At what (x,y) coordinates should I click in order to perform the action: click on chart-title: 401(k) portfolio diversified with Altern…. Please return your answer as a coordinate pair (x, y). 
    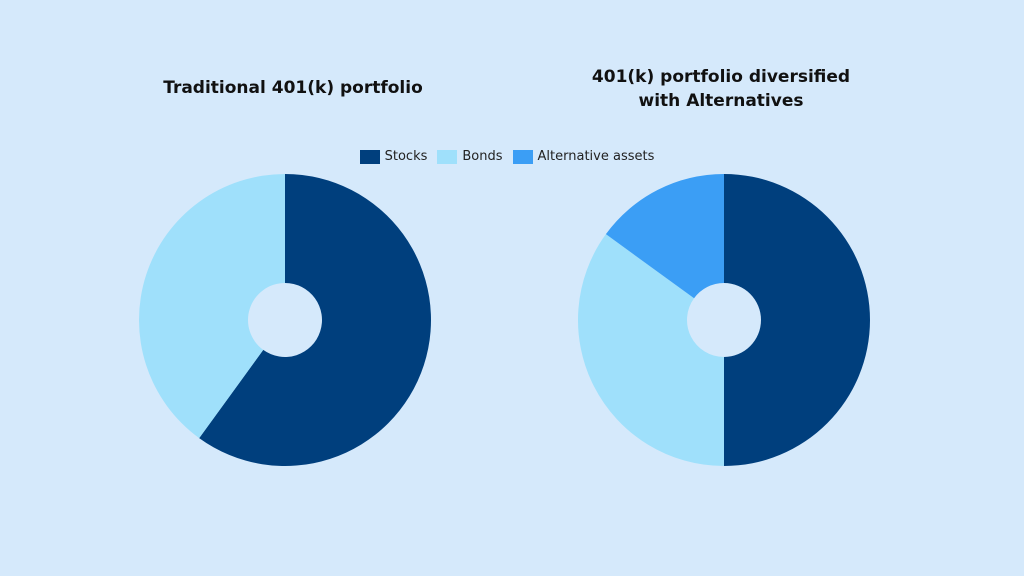
    Looking at the image, I should click on (721, 89).